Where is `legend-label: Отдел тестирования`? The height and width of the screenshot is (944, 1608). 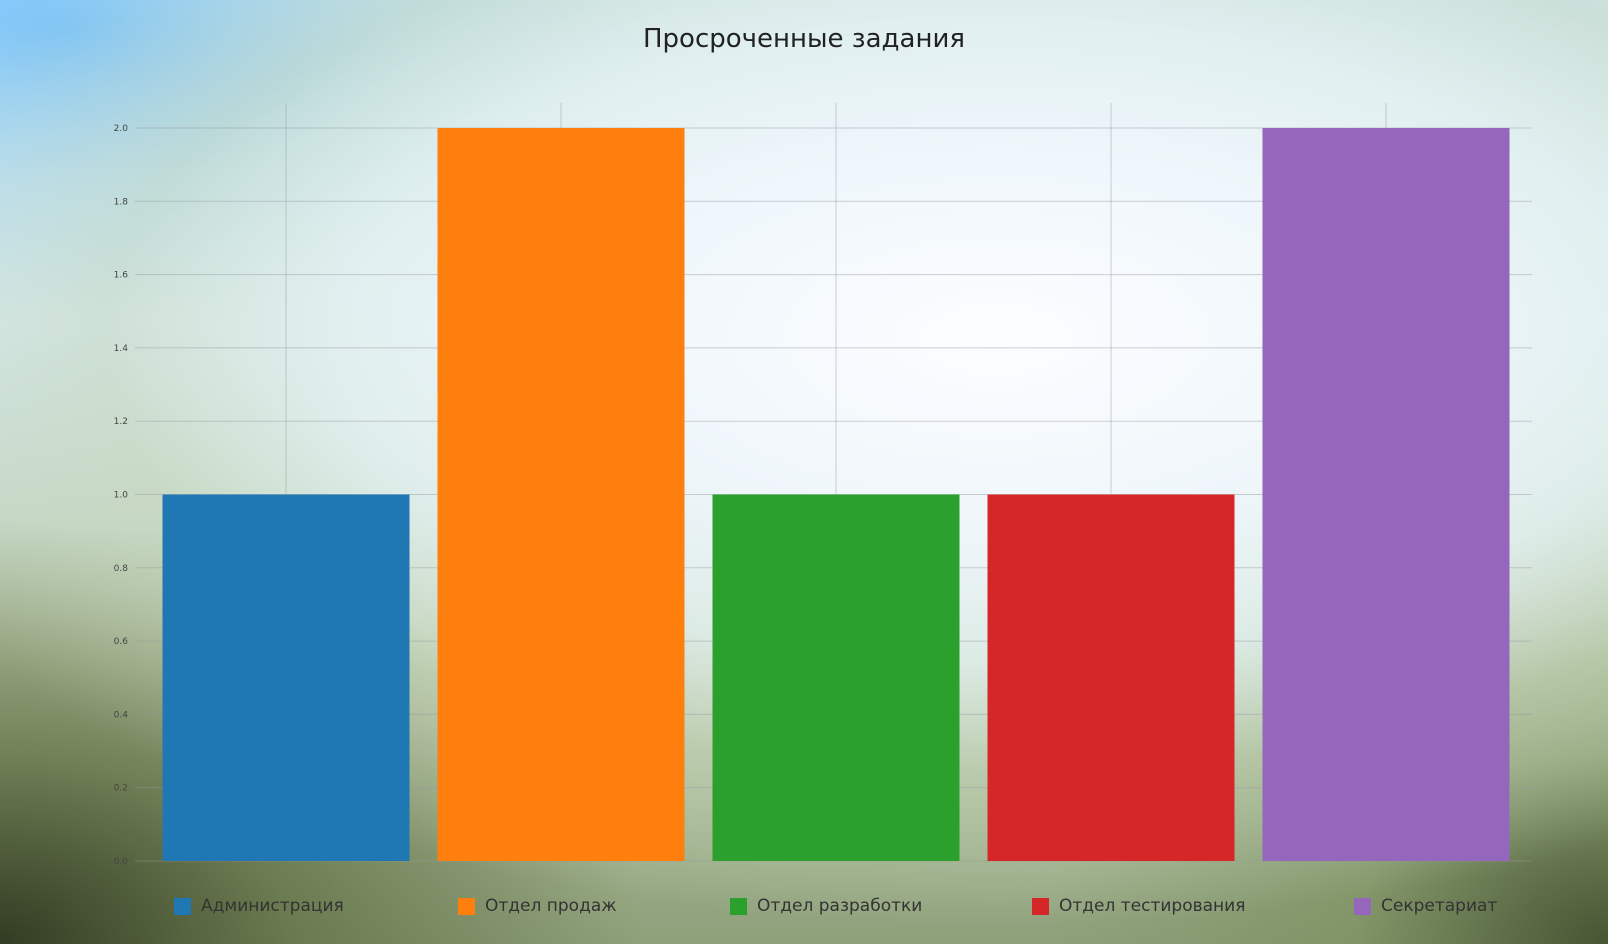
legend-label: Отдел тестирования is located at coordinates (1152, 906).